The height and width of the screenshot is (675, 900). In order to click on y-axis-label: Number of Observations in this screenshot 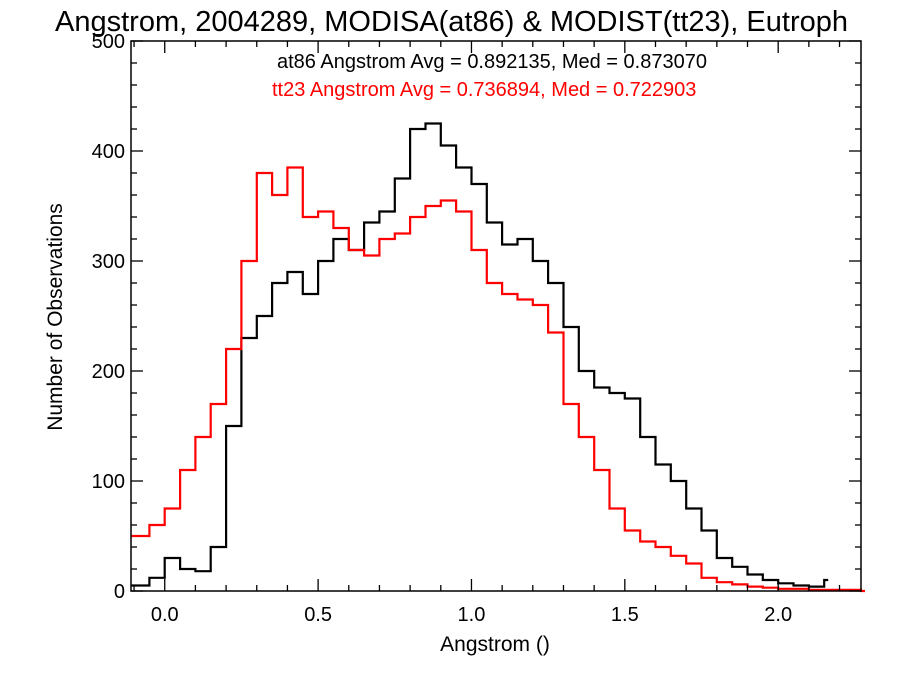, I will do `click(55, 317)`.